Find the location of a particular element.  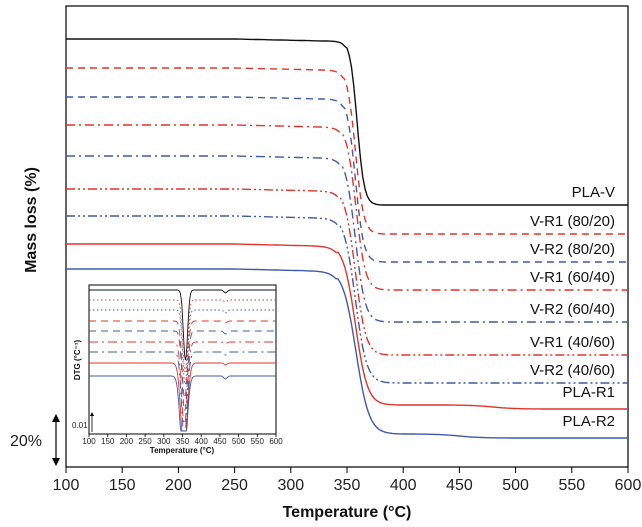

x-tick-label: 300 is located at coordinates (290, 485).